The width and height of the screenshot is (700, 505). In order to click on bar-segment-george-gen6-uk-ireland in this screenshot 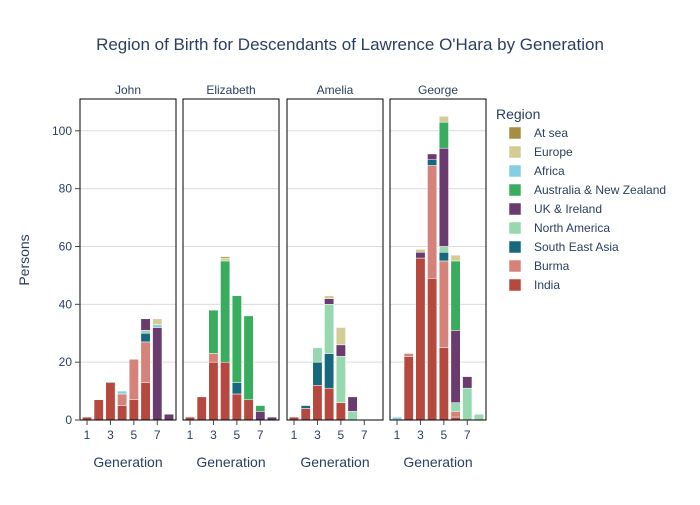, I will do `click(455, 366)`.